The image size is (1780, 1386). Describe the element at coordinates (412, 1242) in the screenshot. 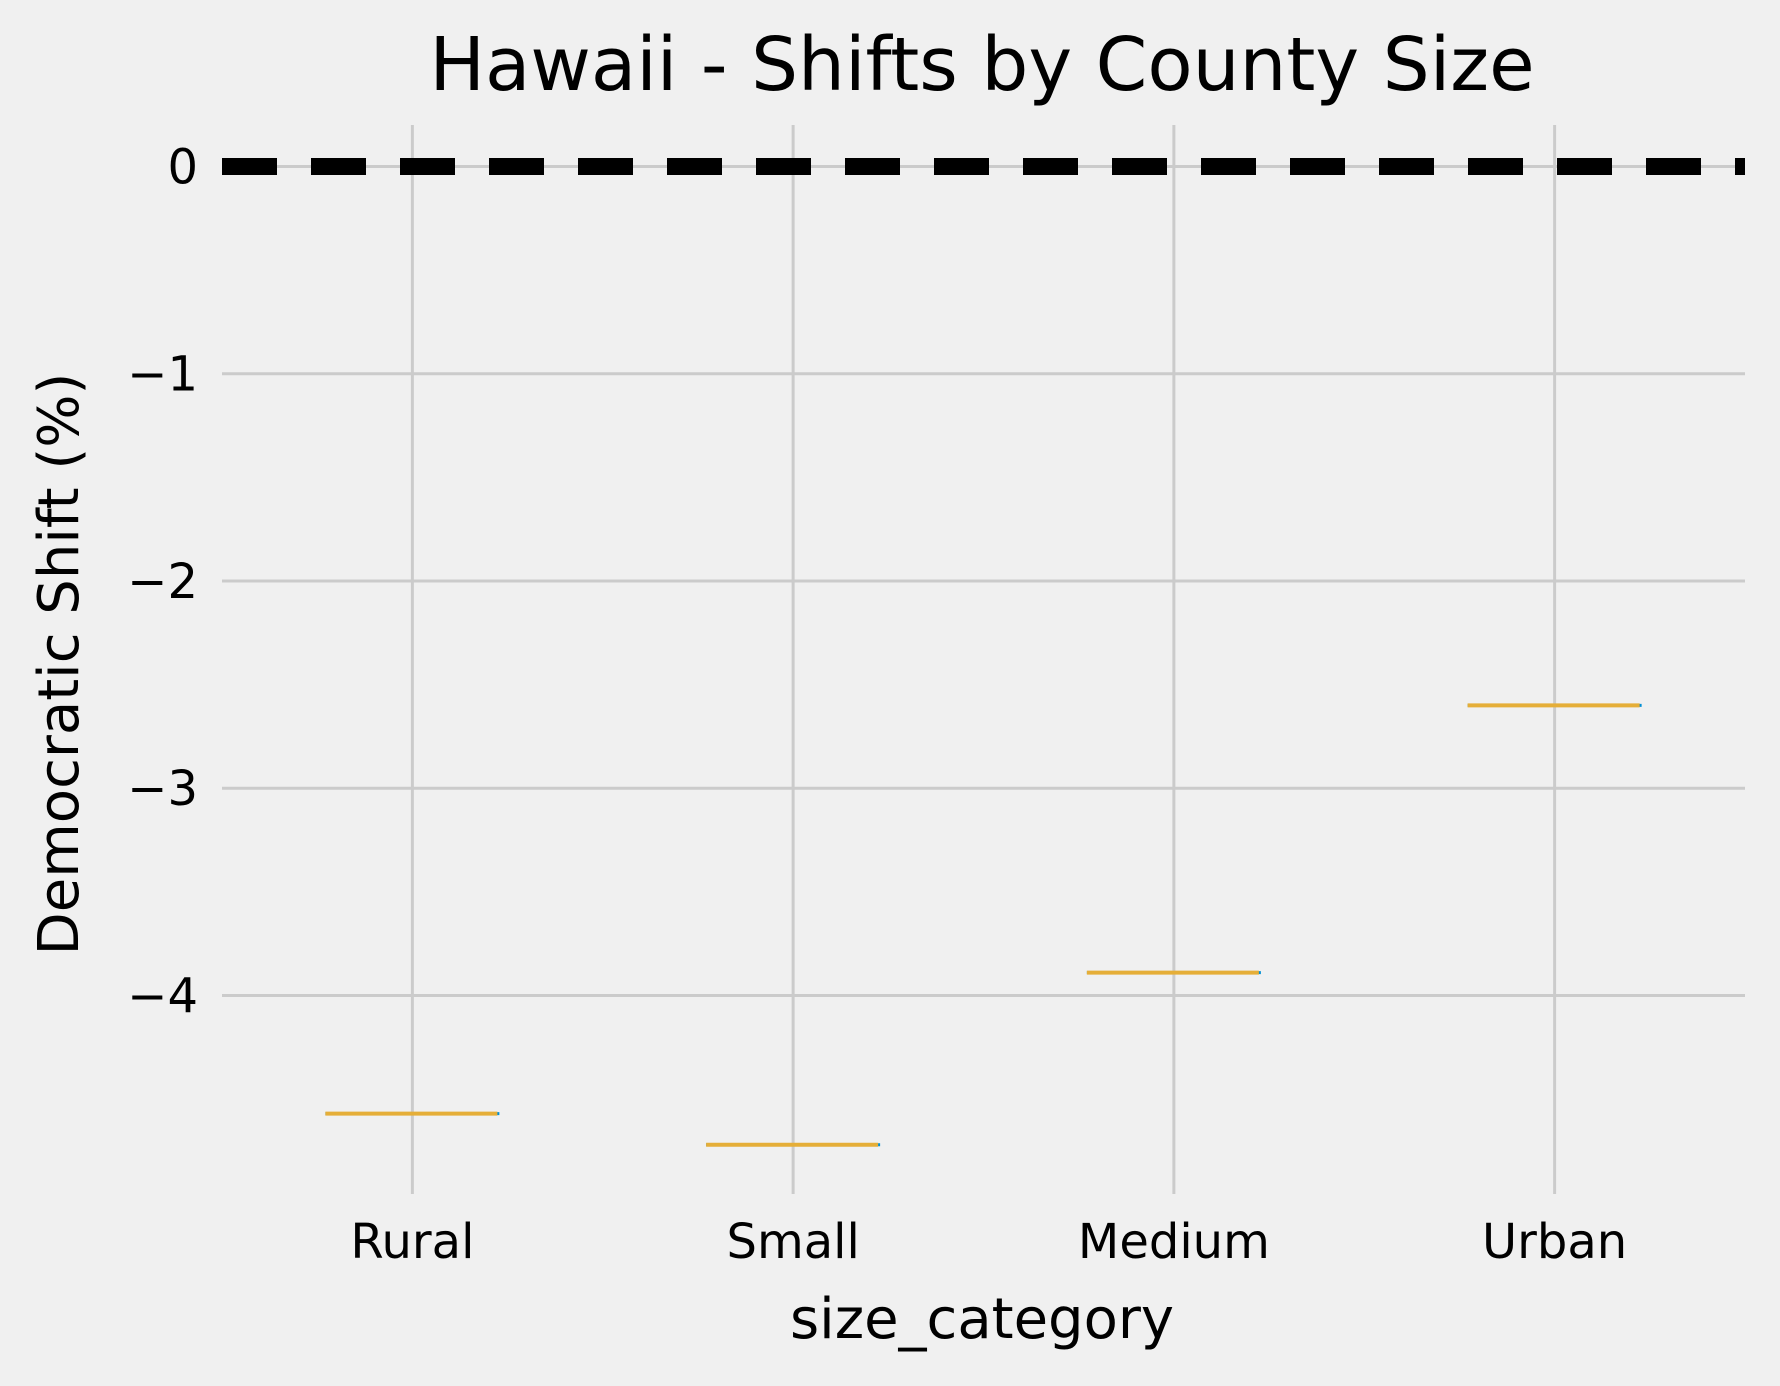

I see `x-tick-label: Rural` at that location.